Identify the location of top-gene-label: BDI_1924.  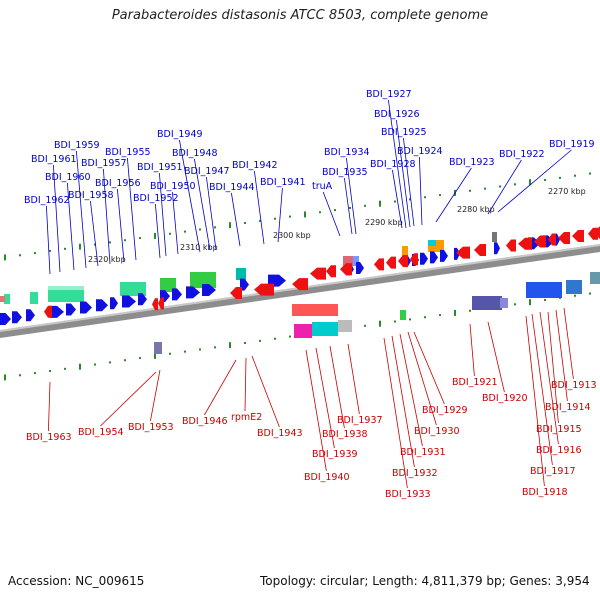
(420, 151).